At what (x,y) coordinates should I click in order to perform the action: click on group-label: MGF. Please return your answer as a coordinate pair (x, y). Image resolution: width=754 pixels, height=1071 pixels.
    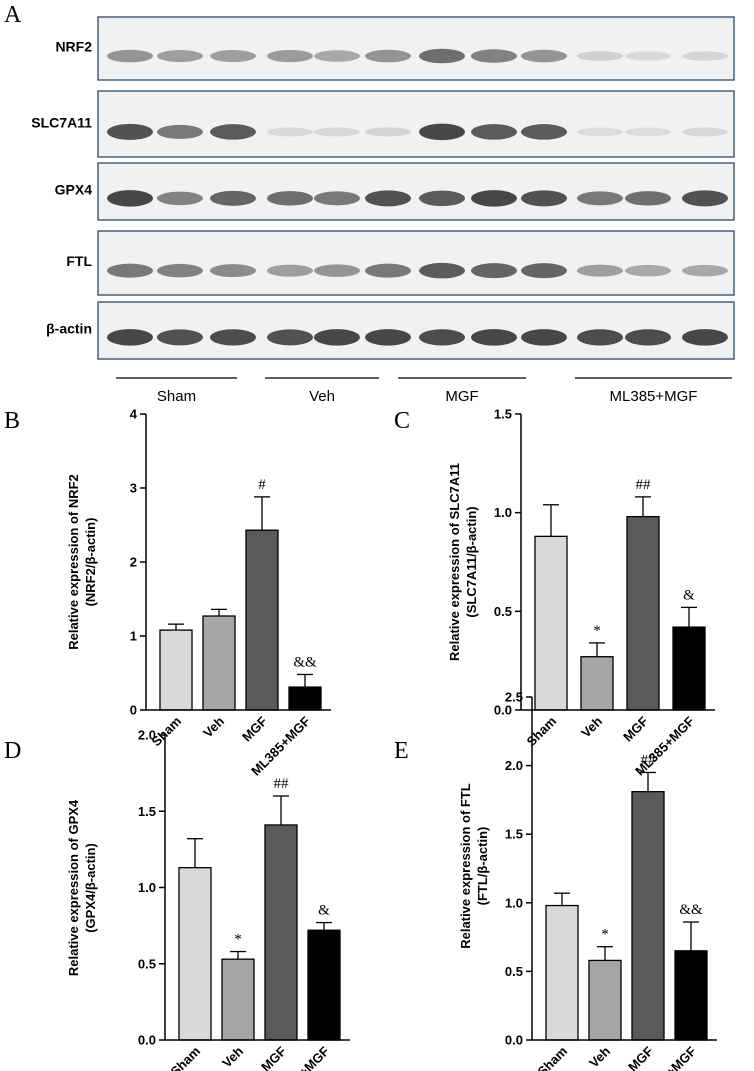
    Looking at the image, I should click on (461, 396).